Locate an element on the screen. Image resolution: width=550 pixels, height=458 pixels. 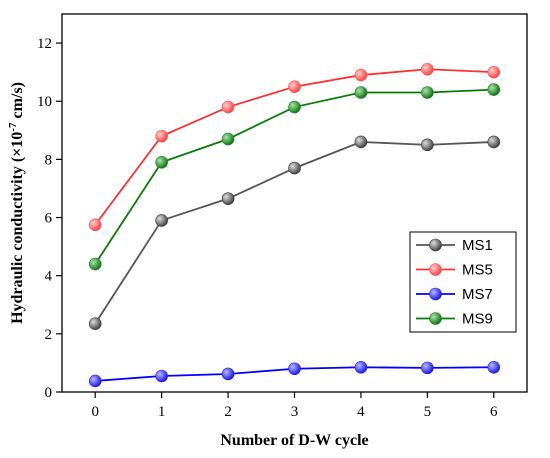
legend-marker-ms5 is located at coordinates (435, 269).